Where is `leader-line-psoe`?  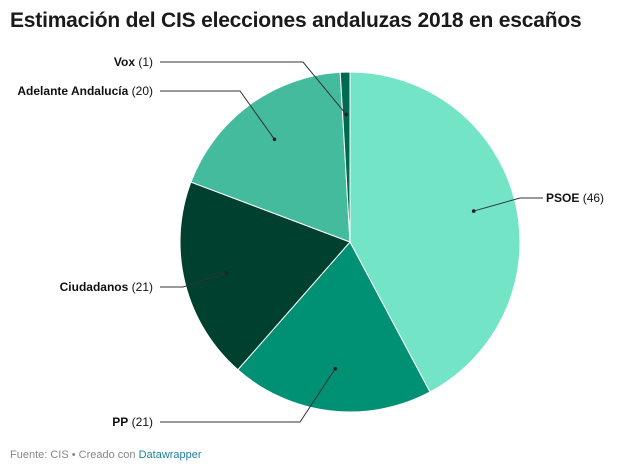
leader-line-psoe is located at coordinates (508, 204).